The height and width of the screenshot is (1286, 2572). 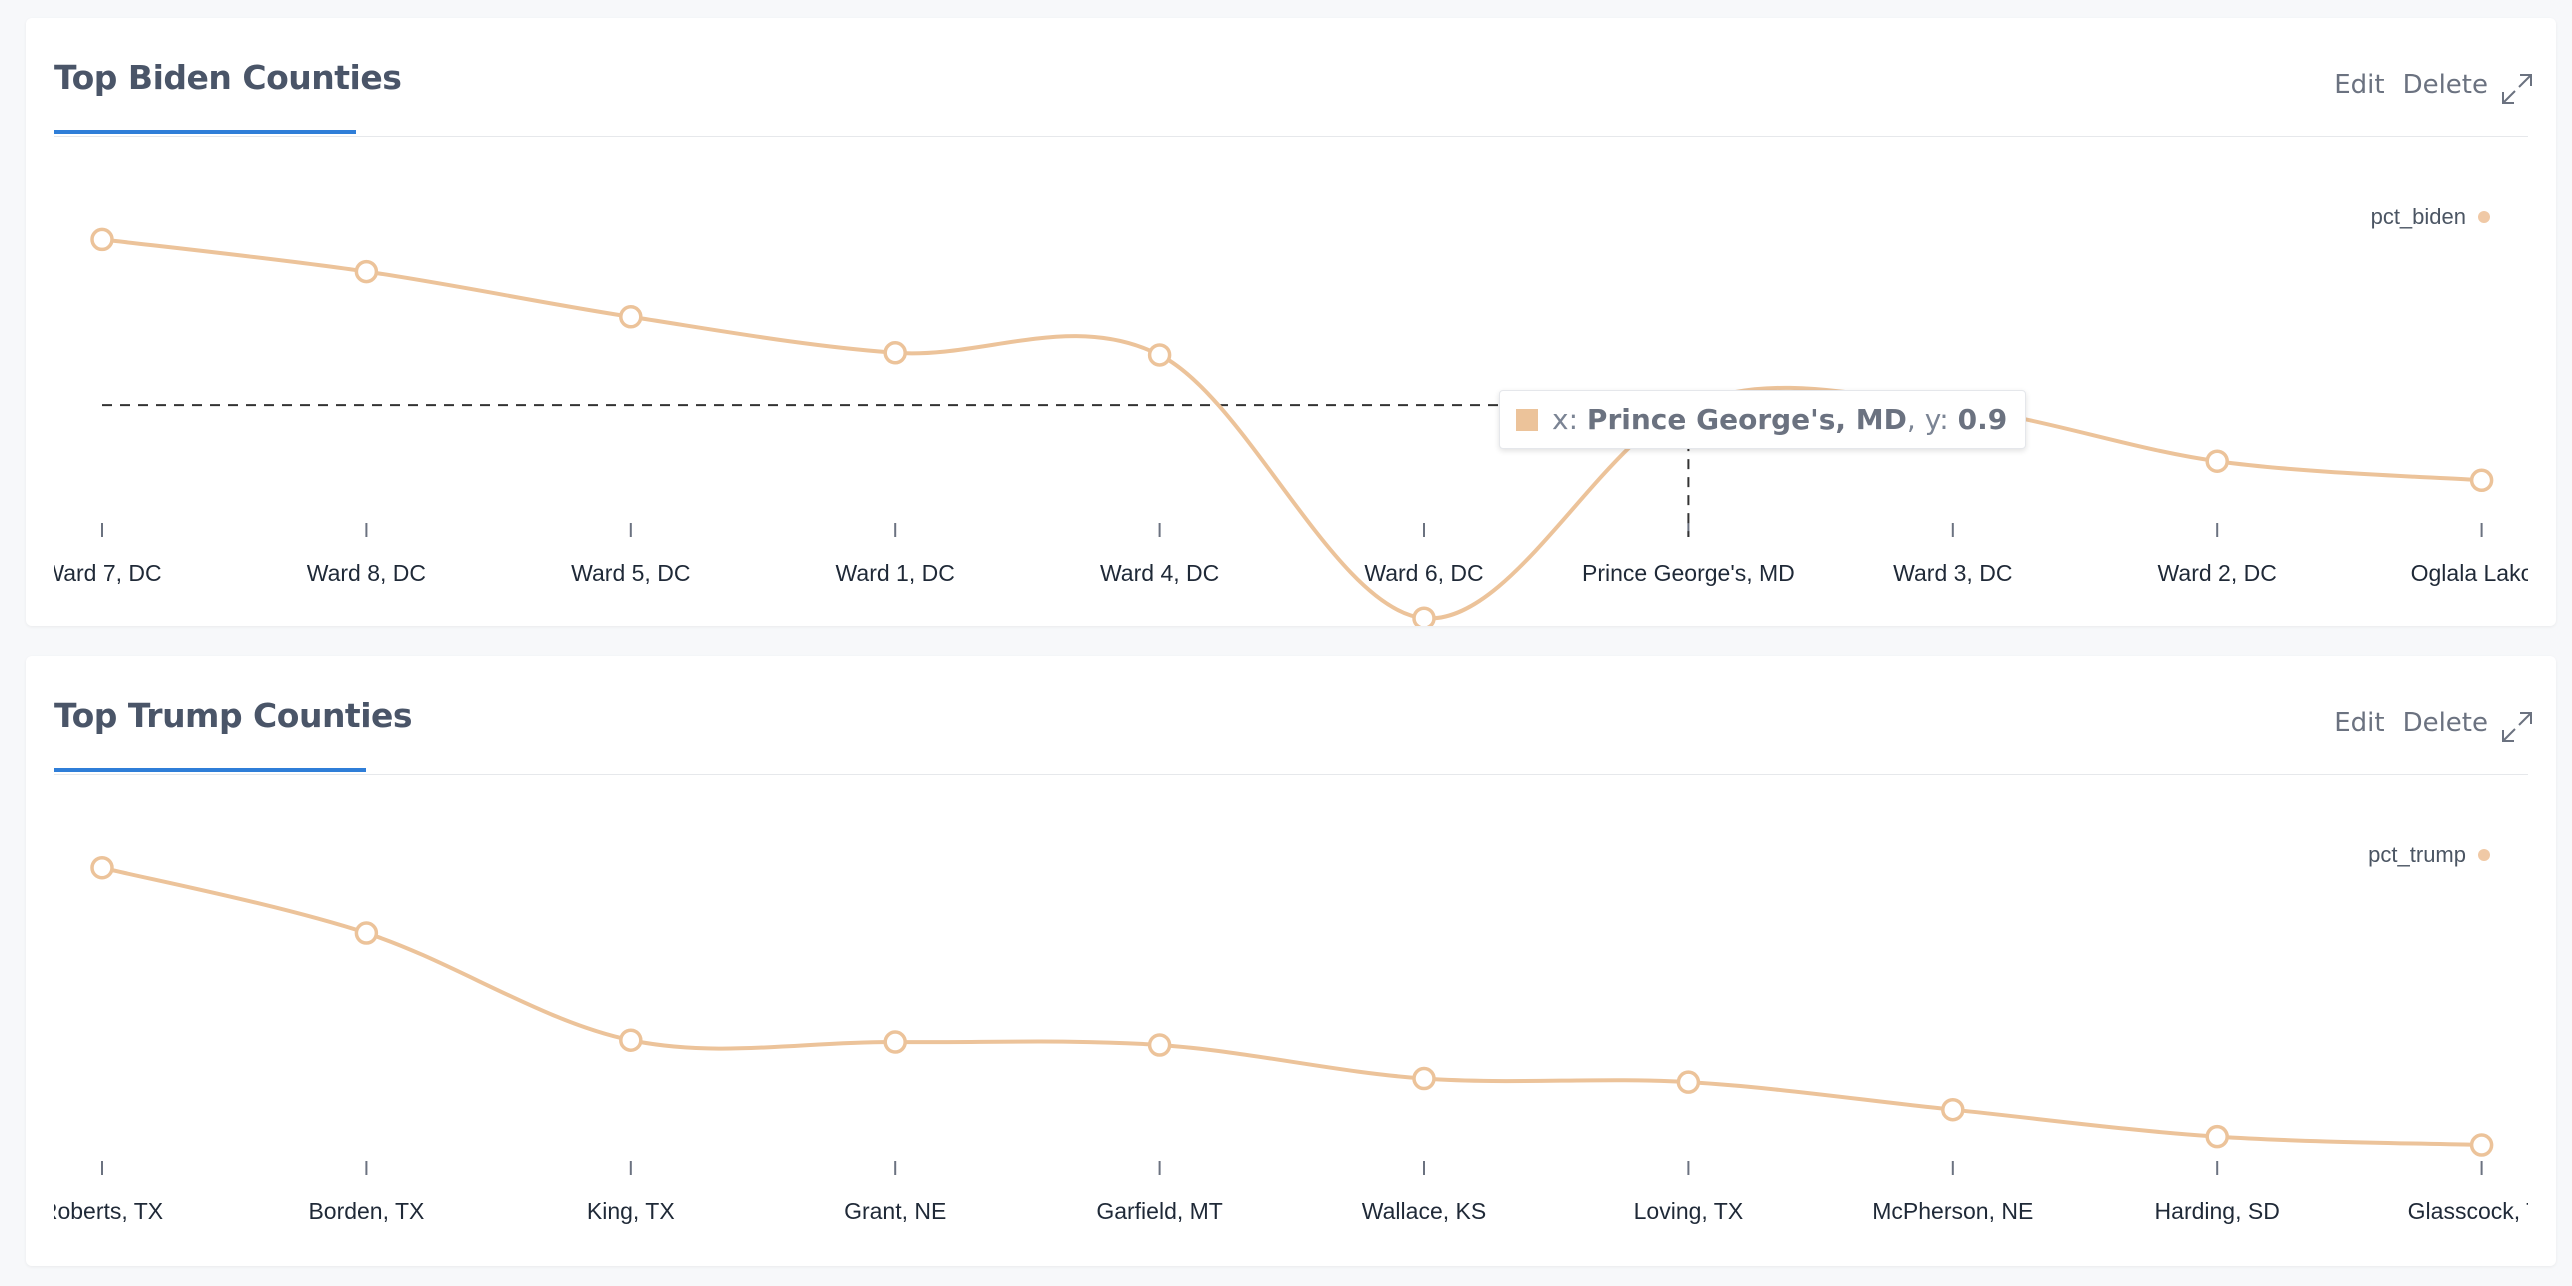 I want to click on x-tick-label: Harding, SD, so click(x=2217, y=1211).